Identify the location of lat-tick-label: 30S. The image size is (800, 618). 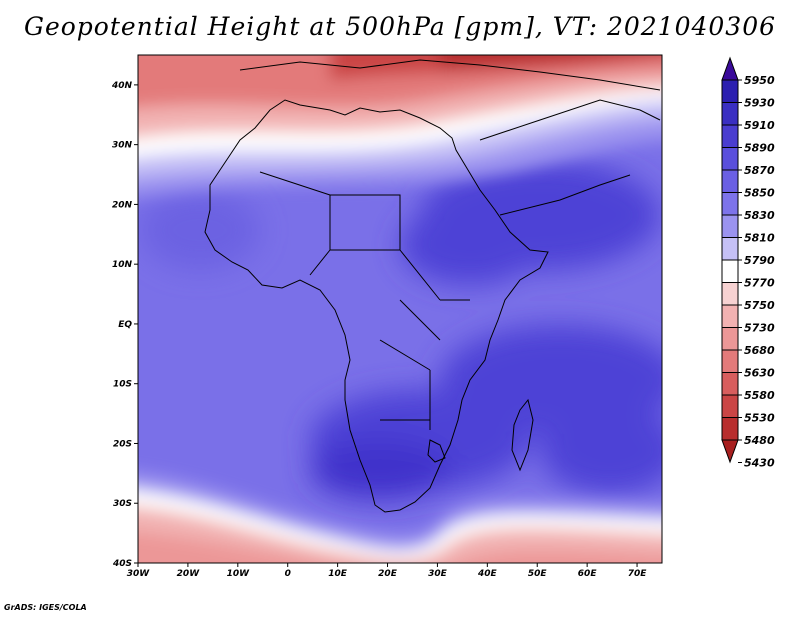
(122, 504).